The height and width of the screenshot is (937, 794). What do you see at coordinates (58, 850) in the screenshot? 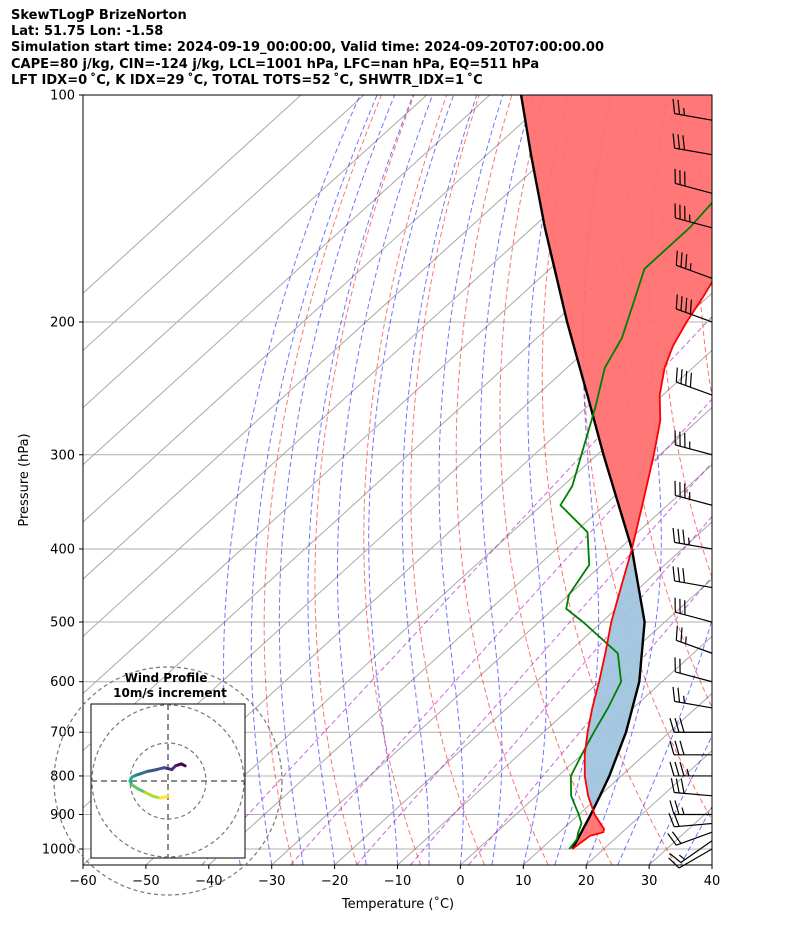
I see `y-tick-label: 1000` at bounding box center [58, 850].